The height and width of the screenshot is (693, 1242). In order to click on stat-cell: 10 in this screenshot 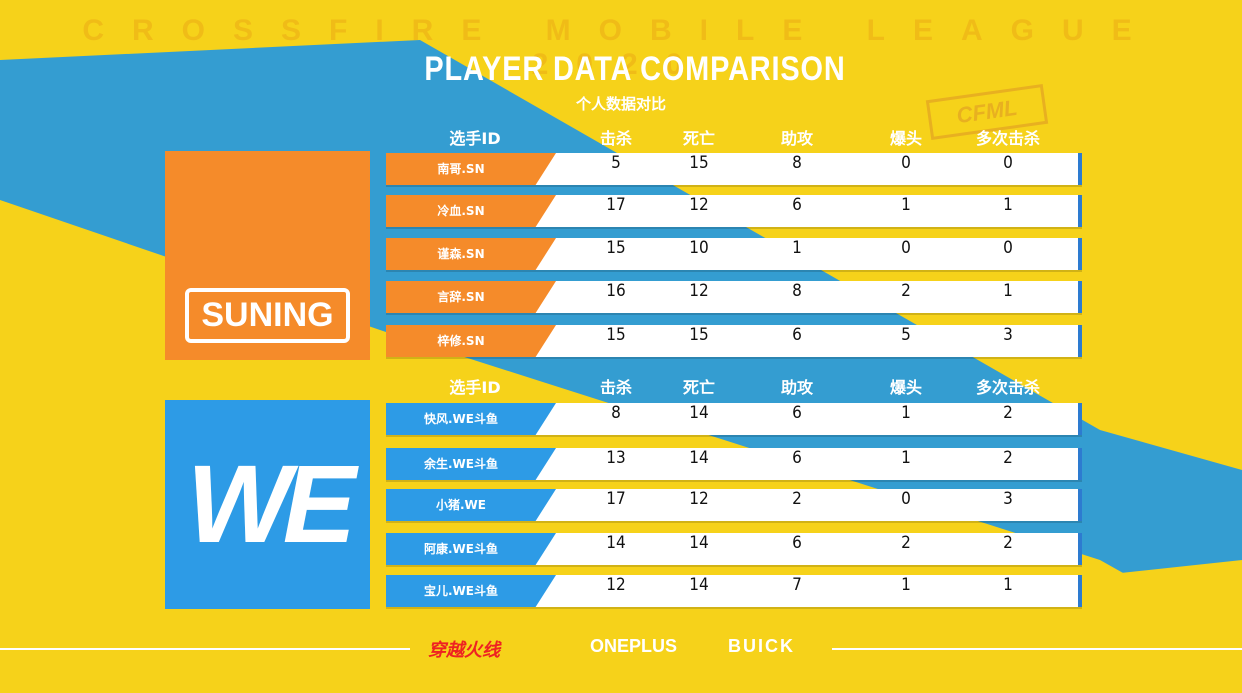, I will do `click(699, 248)`.